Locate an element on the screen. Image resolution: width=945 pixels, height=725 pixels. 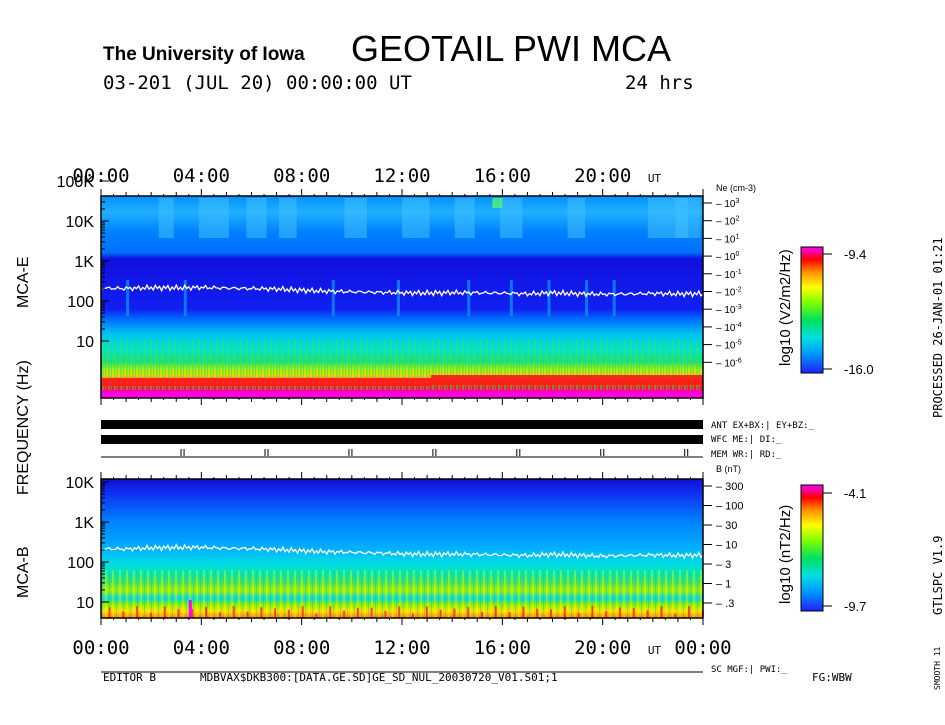
bottom-x-unit-label: UT is located at coordinates (655, 650).